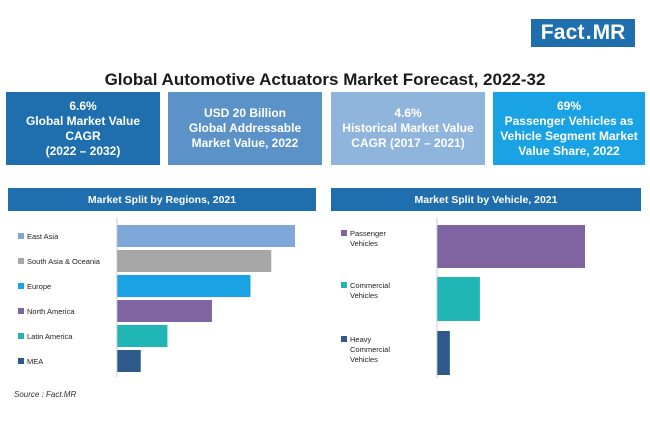 Image resolution: width=650 pixels, height=443 pixels. What do you see at coordinates (408, 113) in the screenshot?
I see `kpi-line: 4.6%` at bounding box center [408, 113].